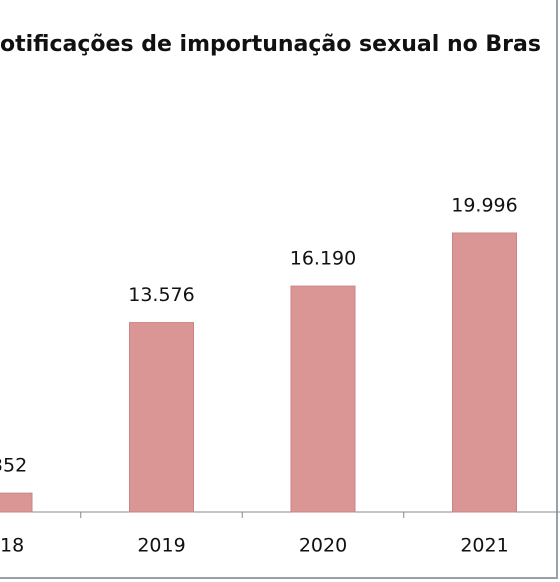 The image size is (560, 582). I want to click on value-label: 19.996, so click(484, 206).